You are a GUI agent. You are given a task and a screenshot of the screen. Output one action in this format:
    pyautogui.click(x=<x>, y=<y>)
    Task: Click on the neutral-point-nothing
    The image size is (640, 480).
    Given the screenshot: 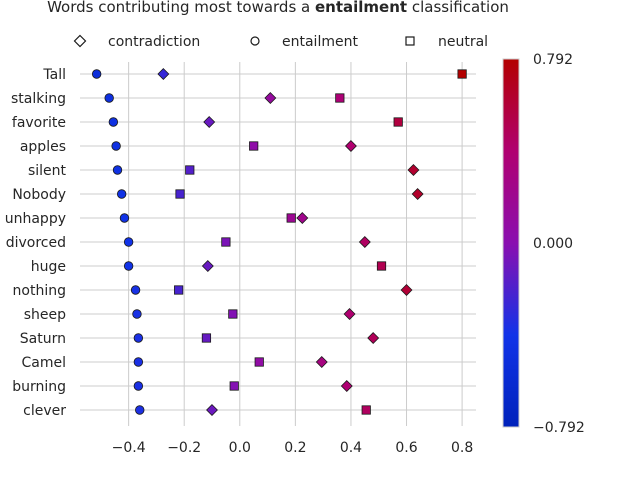 What is the action you would take?
    pyautogui.click(x=179, y=290)
    